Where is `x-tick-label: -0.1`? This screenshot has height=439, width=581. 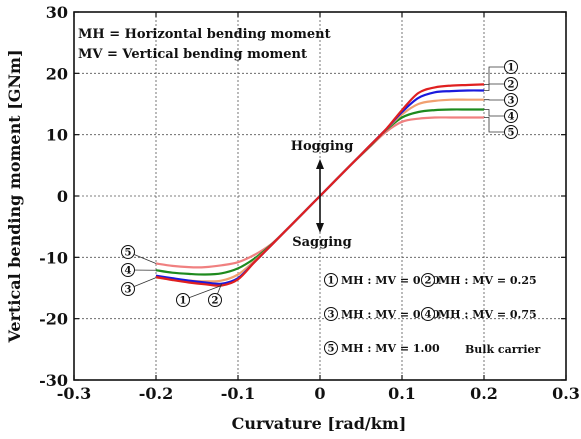 x-tick-label: -0.1 is located at coordinates (238, 393).